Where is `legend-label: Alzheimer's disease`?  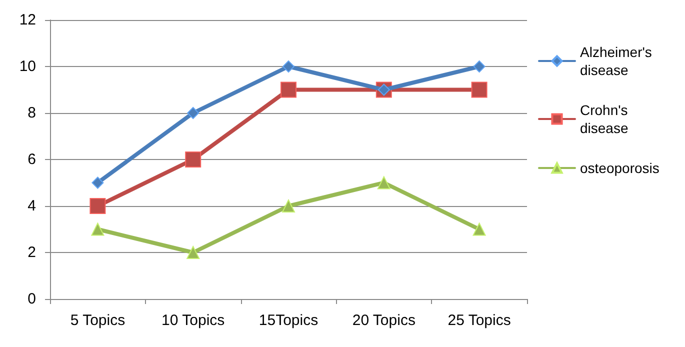
legend-label: Alzheimer's disease is located at coordinates (618, 61).